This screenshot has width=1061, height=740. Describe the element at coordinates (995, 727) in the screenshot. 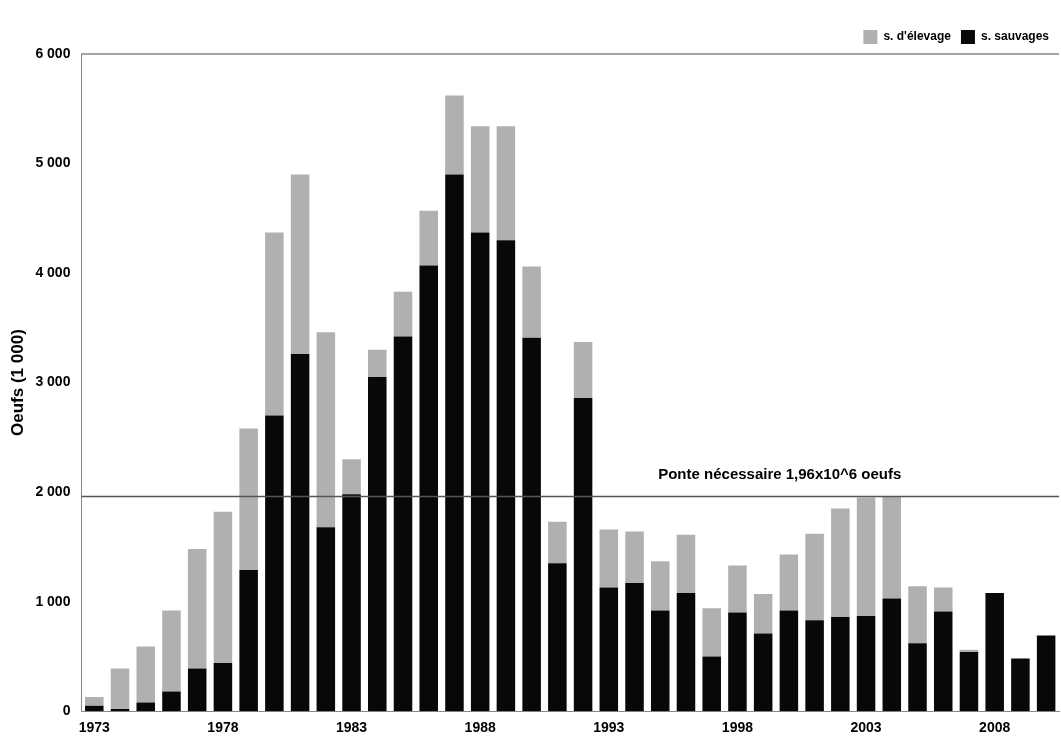

I see `x-tick-label: 2008` at that location.